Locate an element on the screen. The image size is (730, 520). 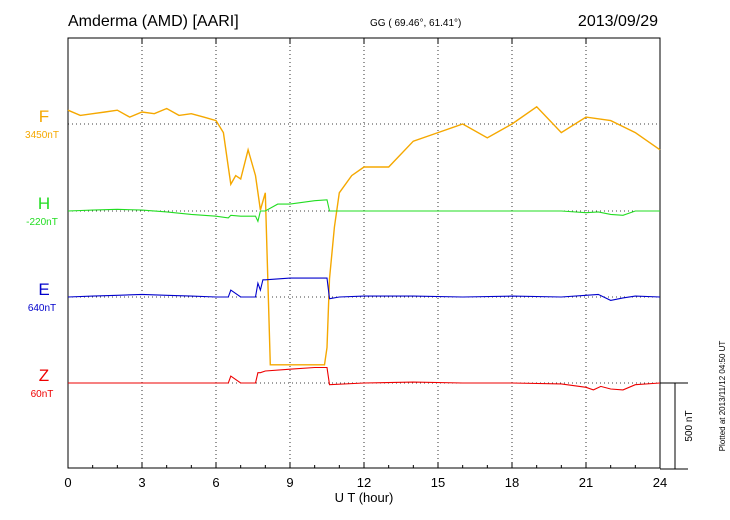
series-baseline-H: -220nT is located at coordinates (42, 222).